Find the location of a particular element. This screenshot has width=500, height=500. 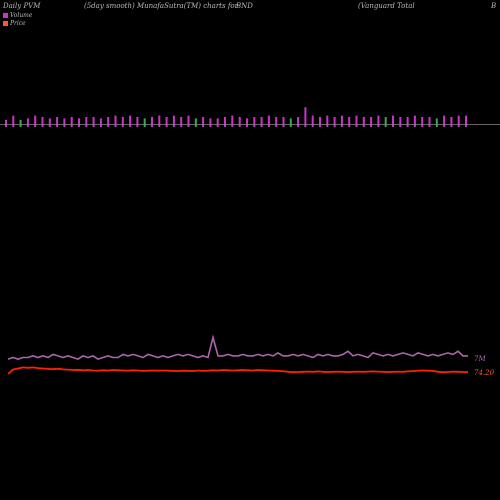

legend-price-label: Price is located at coordinates (18, 23).